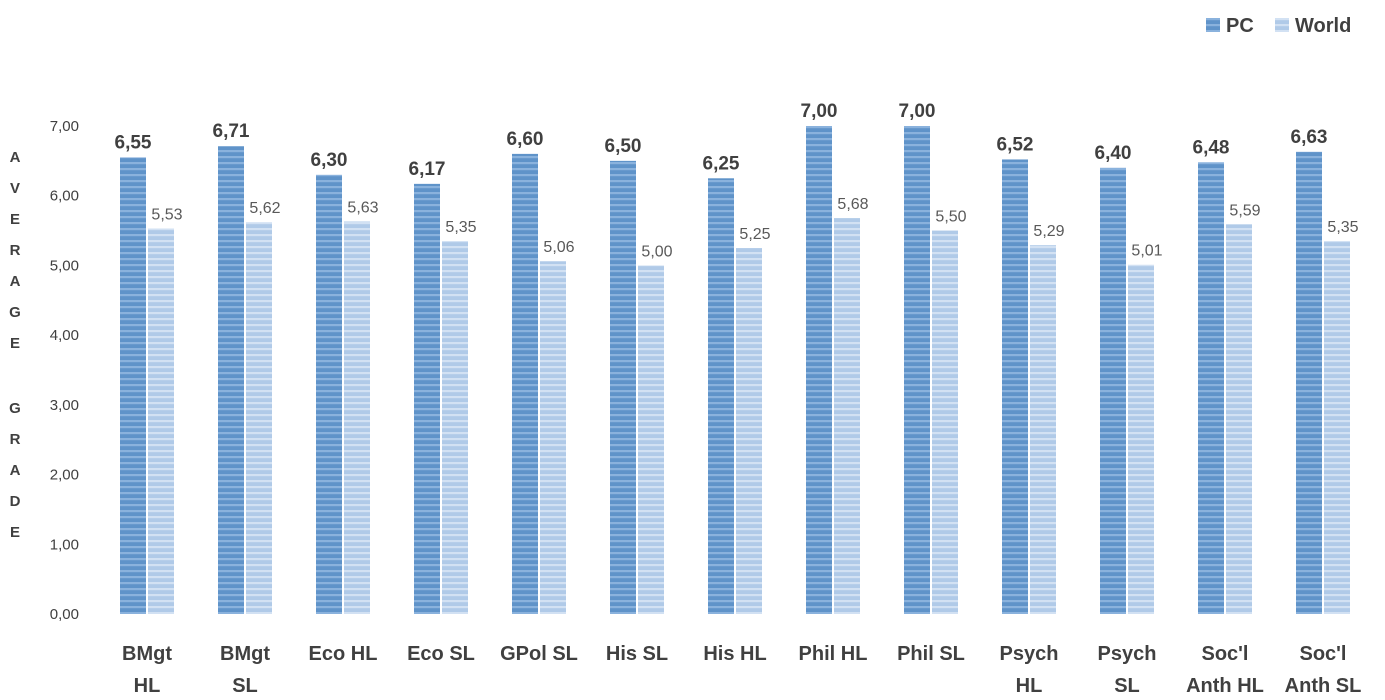 The image size is (1385, 700). What do you see at coordinates (852, 204) in the screenshot?
I see `data-label-world: 5,68` at bounding box center [852, 204].